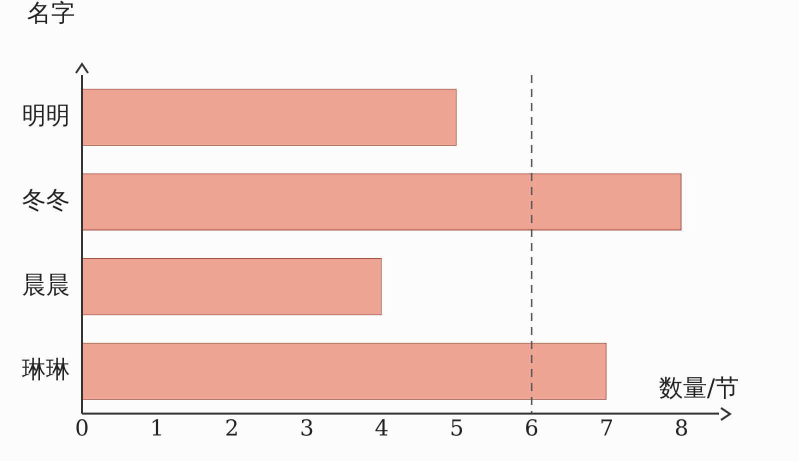 Image resolution: width=799 pixels, height=461 pixels. Describe the element at coordinates (381, 429) in the screenshot. I see `x-tick-label: 4` at that location.